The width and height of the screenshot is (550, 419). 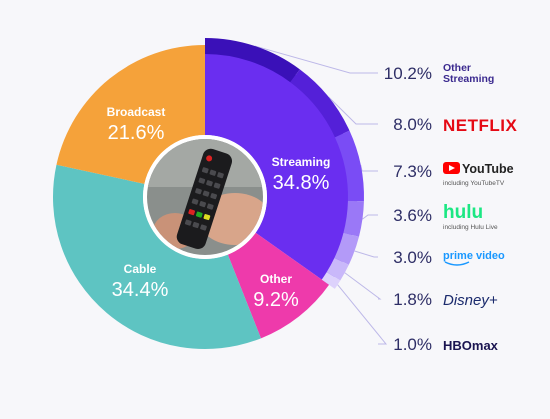 I want to click on slice-broadcast, so click(x=130, y=114).